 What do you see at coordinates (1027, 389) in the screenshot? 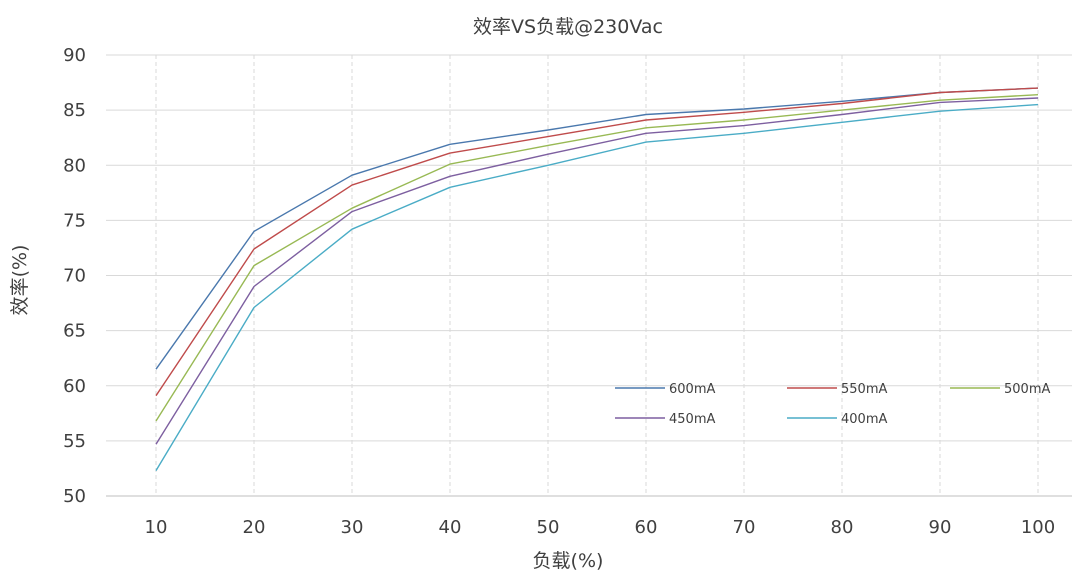
I see `legend-label-500mA: 500mA` at bounding box center [1027, 389].